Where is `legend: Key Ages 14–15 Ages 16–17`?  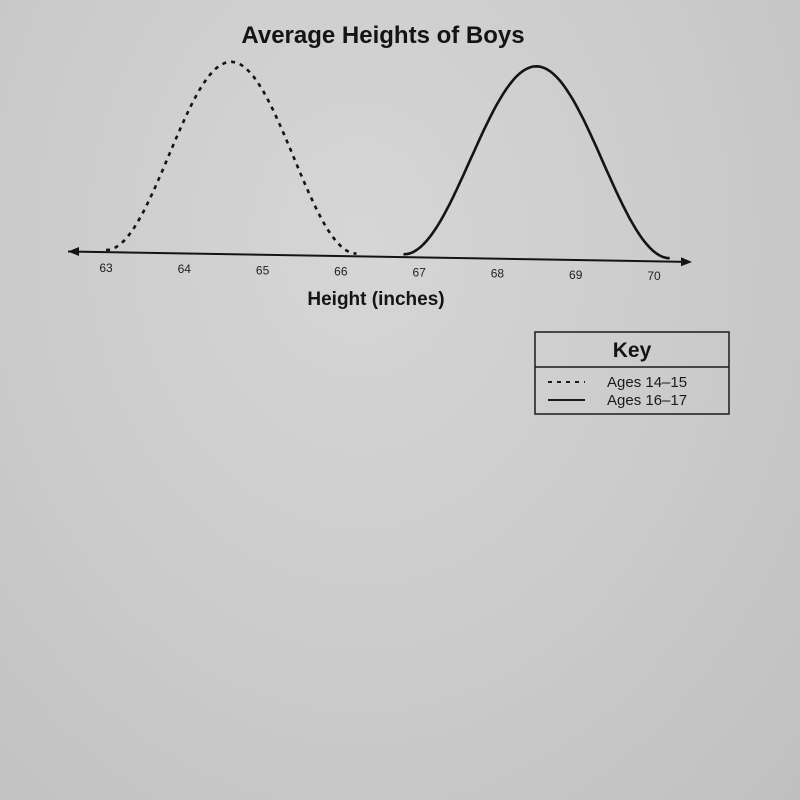
legend: Key Ages 14–15 Ages 16–17 is located at coordinates (632, 373).